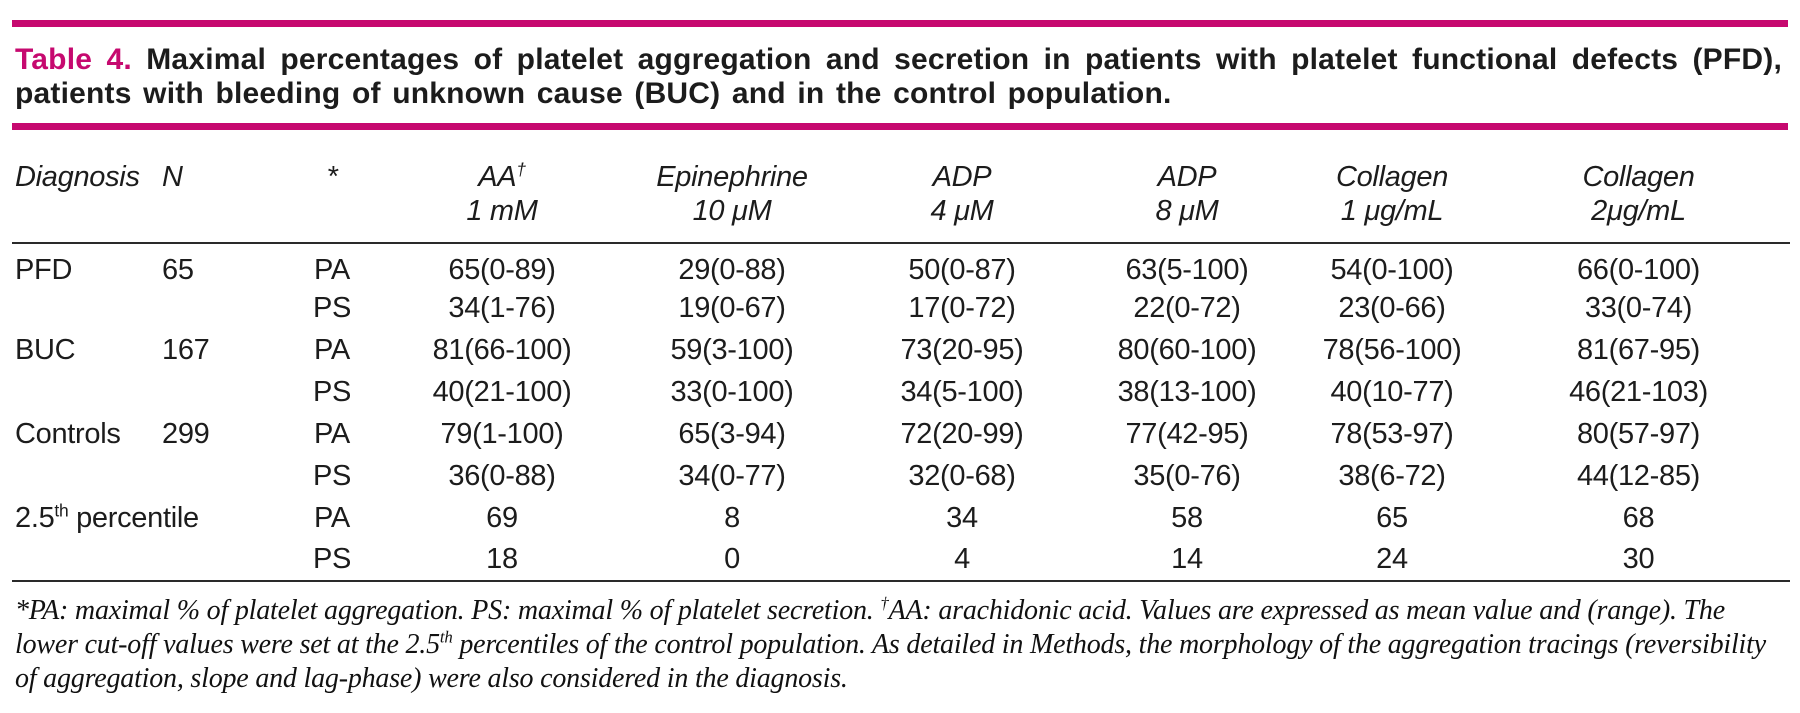  What do you see at coordinates (45, 349) in the screenshot?
I see `diagnosis-cell: BUC` at bounding box center [45, 349].